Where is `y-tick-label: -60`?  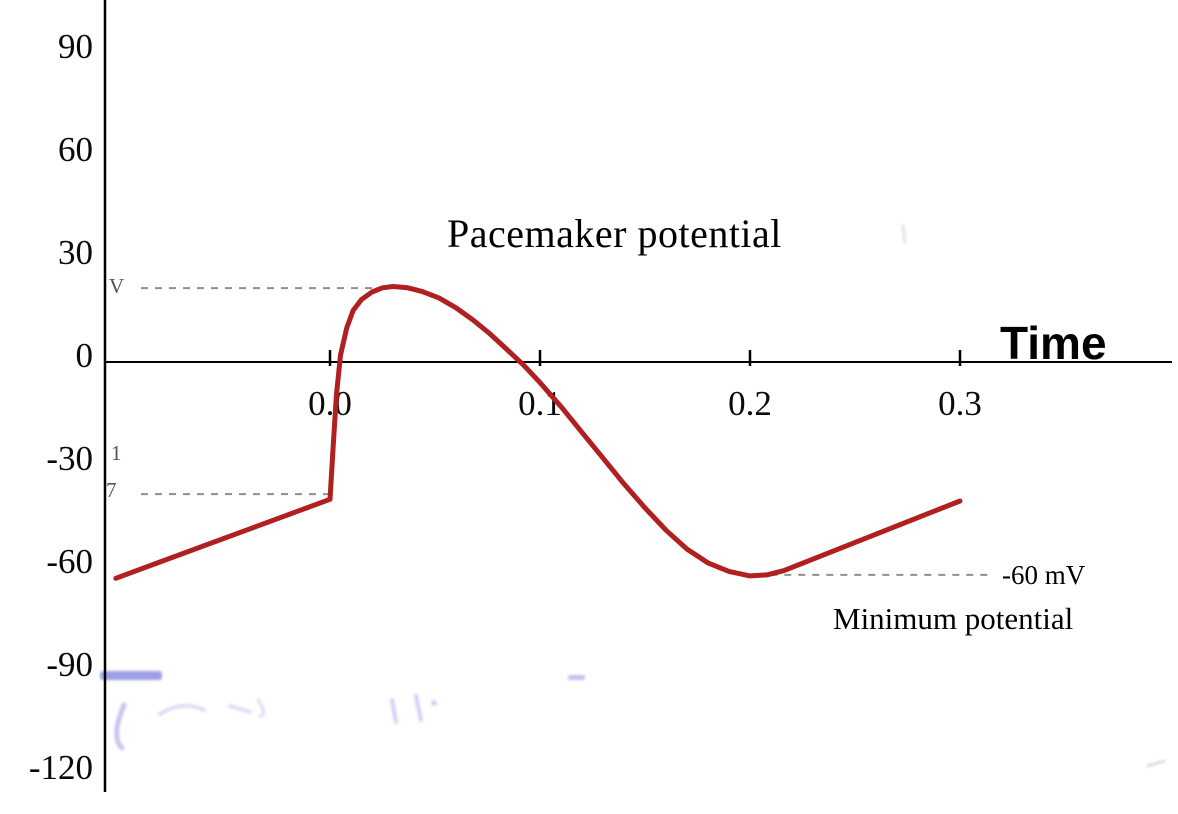 y-tick-label: -60 is located at coordinates (69, 561).